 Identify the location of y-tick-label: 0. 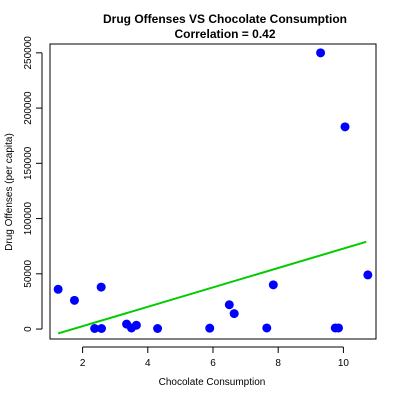
(28, 329).